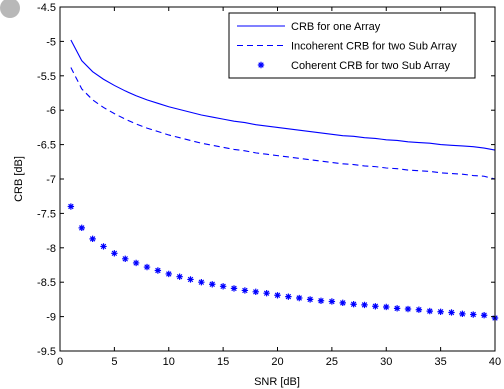 The width and height of the screenshot is (504, 389). I want to click on y-tick-label: -9.5, so click(46, 352).